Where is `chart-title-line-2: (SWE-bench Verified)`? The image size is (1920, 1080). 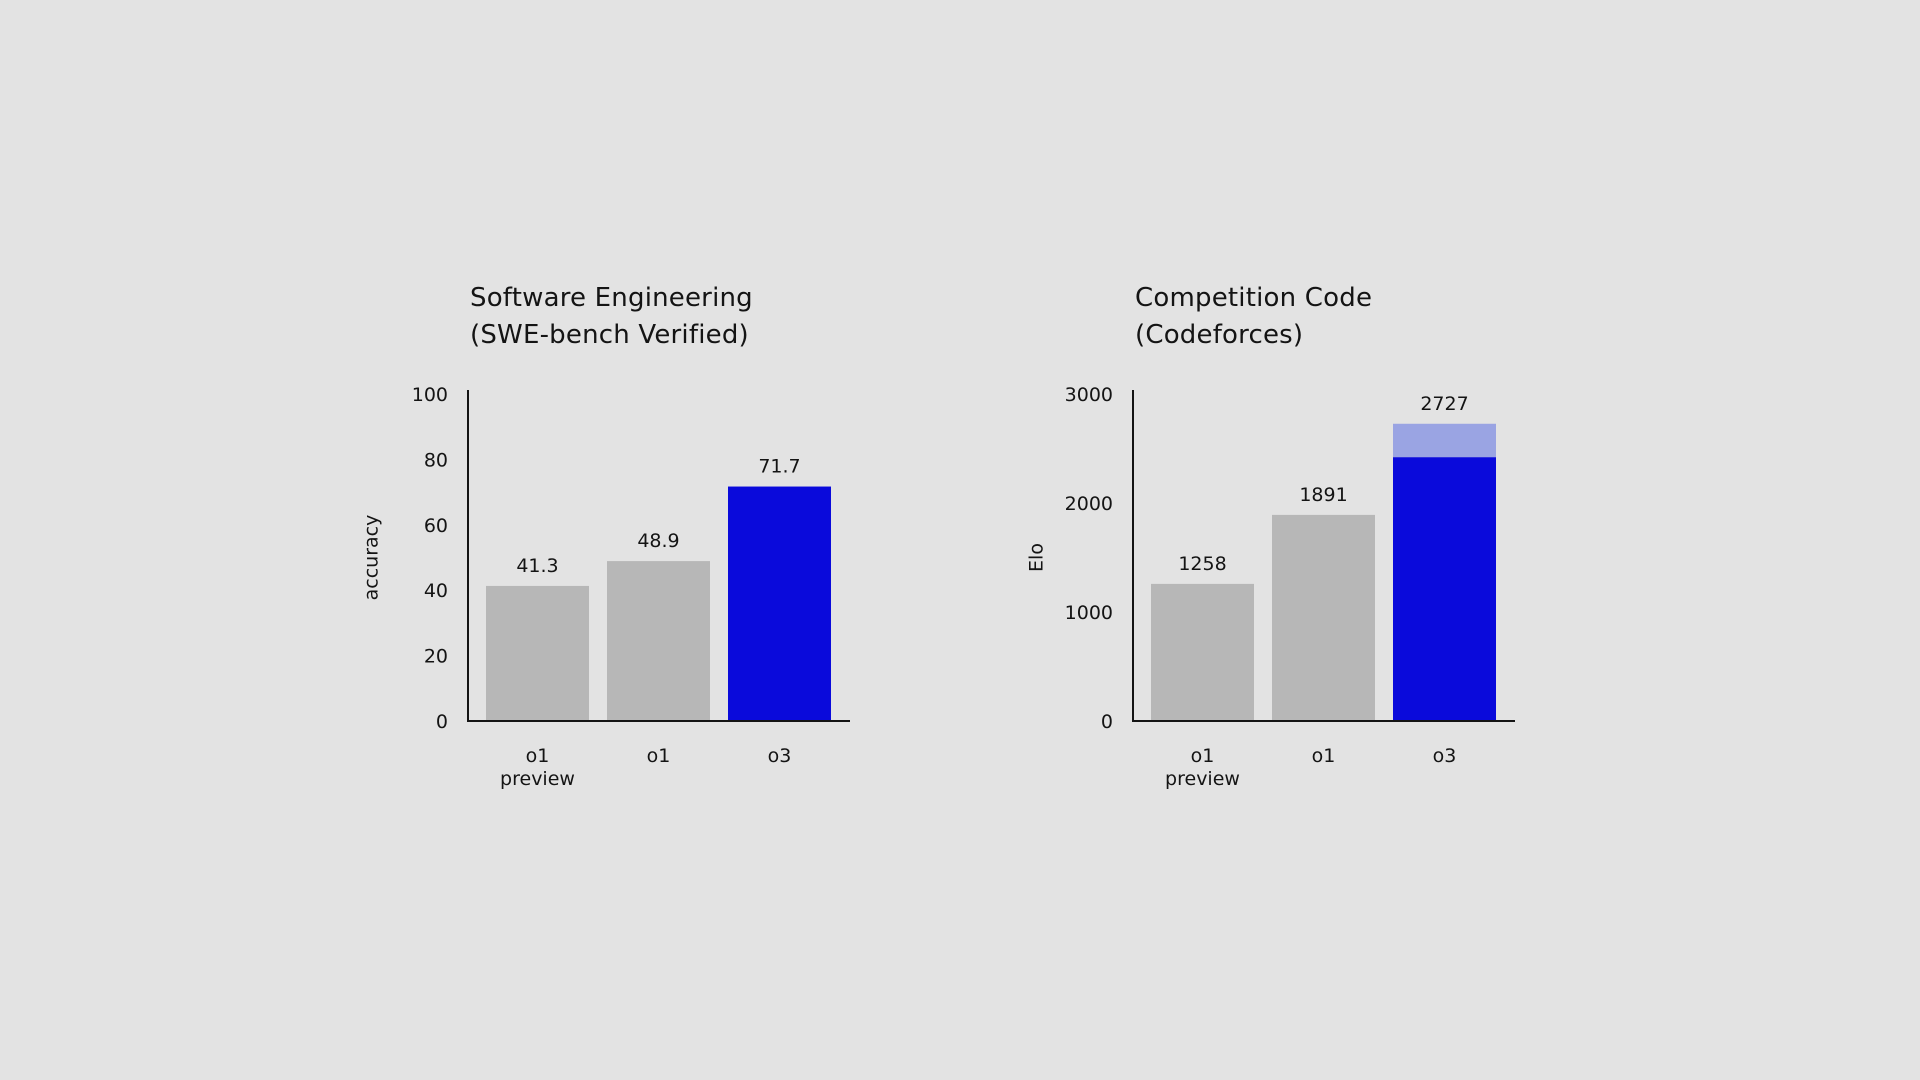 chart-title-line-2: (SWE-bench Verified) is located at coordinates (609, 335).